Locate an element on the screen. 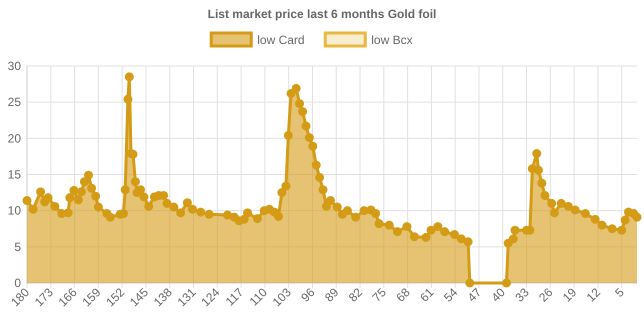 The image size is (644, 322). legend-label: low Card is located at coordinates (281, 40).